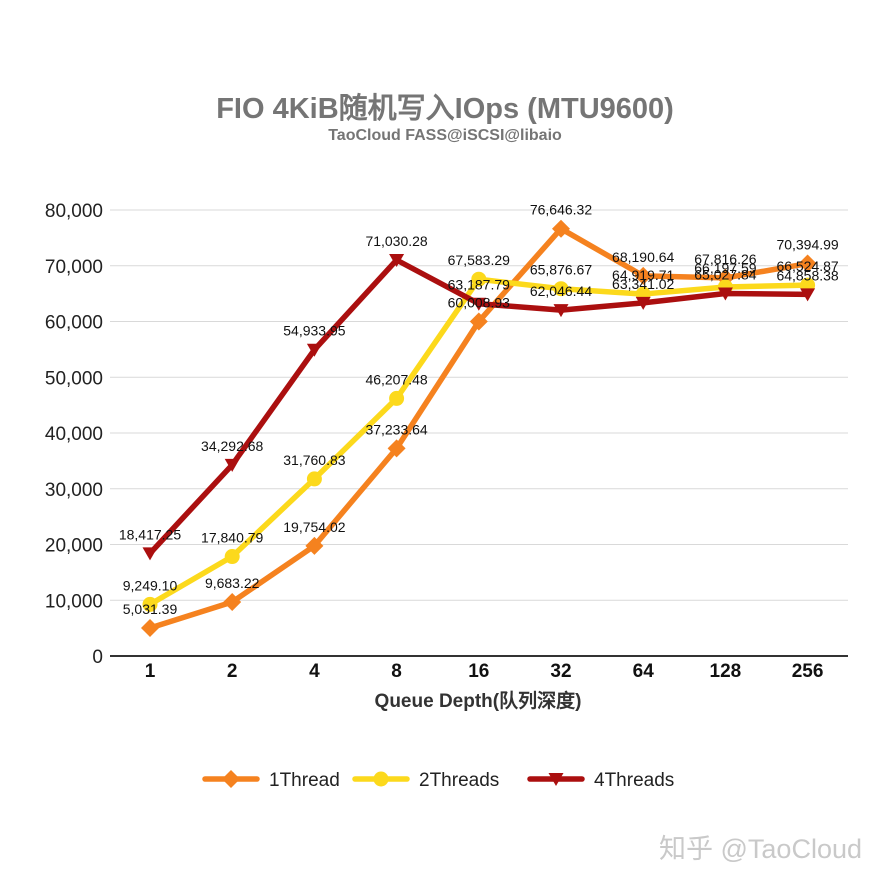 The width and height of the screenshot is (886, 886). I want to click on y-tick-label: 60,000, so click(74, 323).